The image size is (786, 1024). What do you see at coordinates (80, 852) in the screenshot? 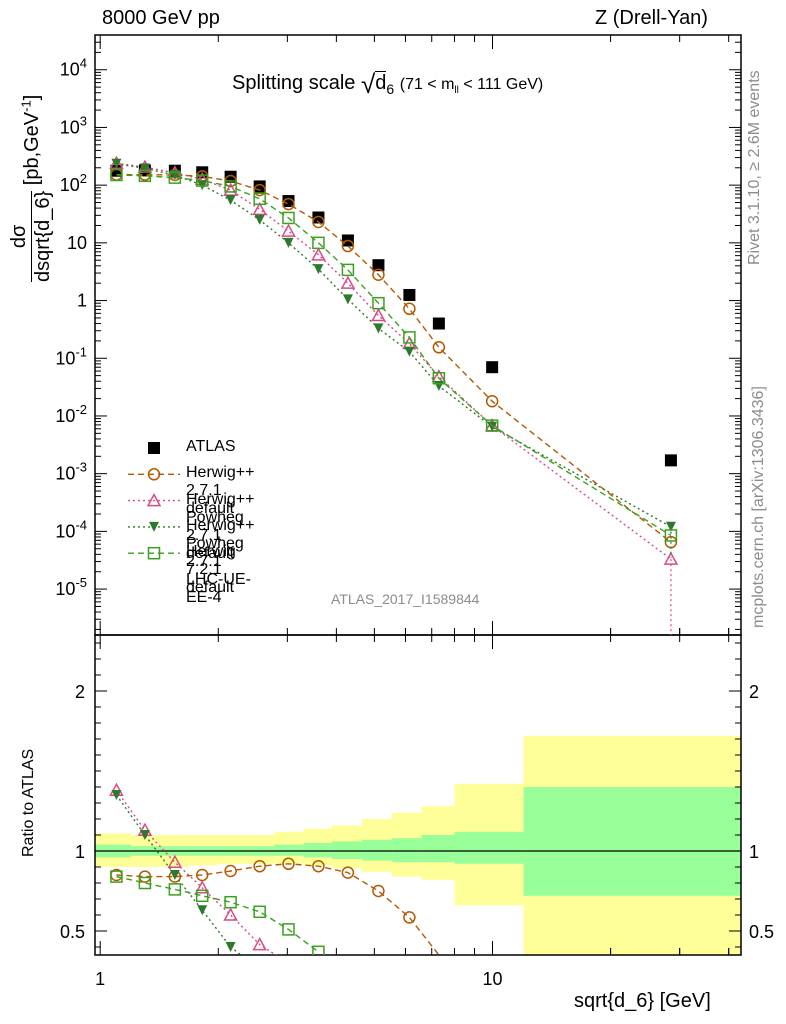
I see `ratio-y-tick-label: 1` at bounding box center [80, 852].